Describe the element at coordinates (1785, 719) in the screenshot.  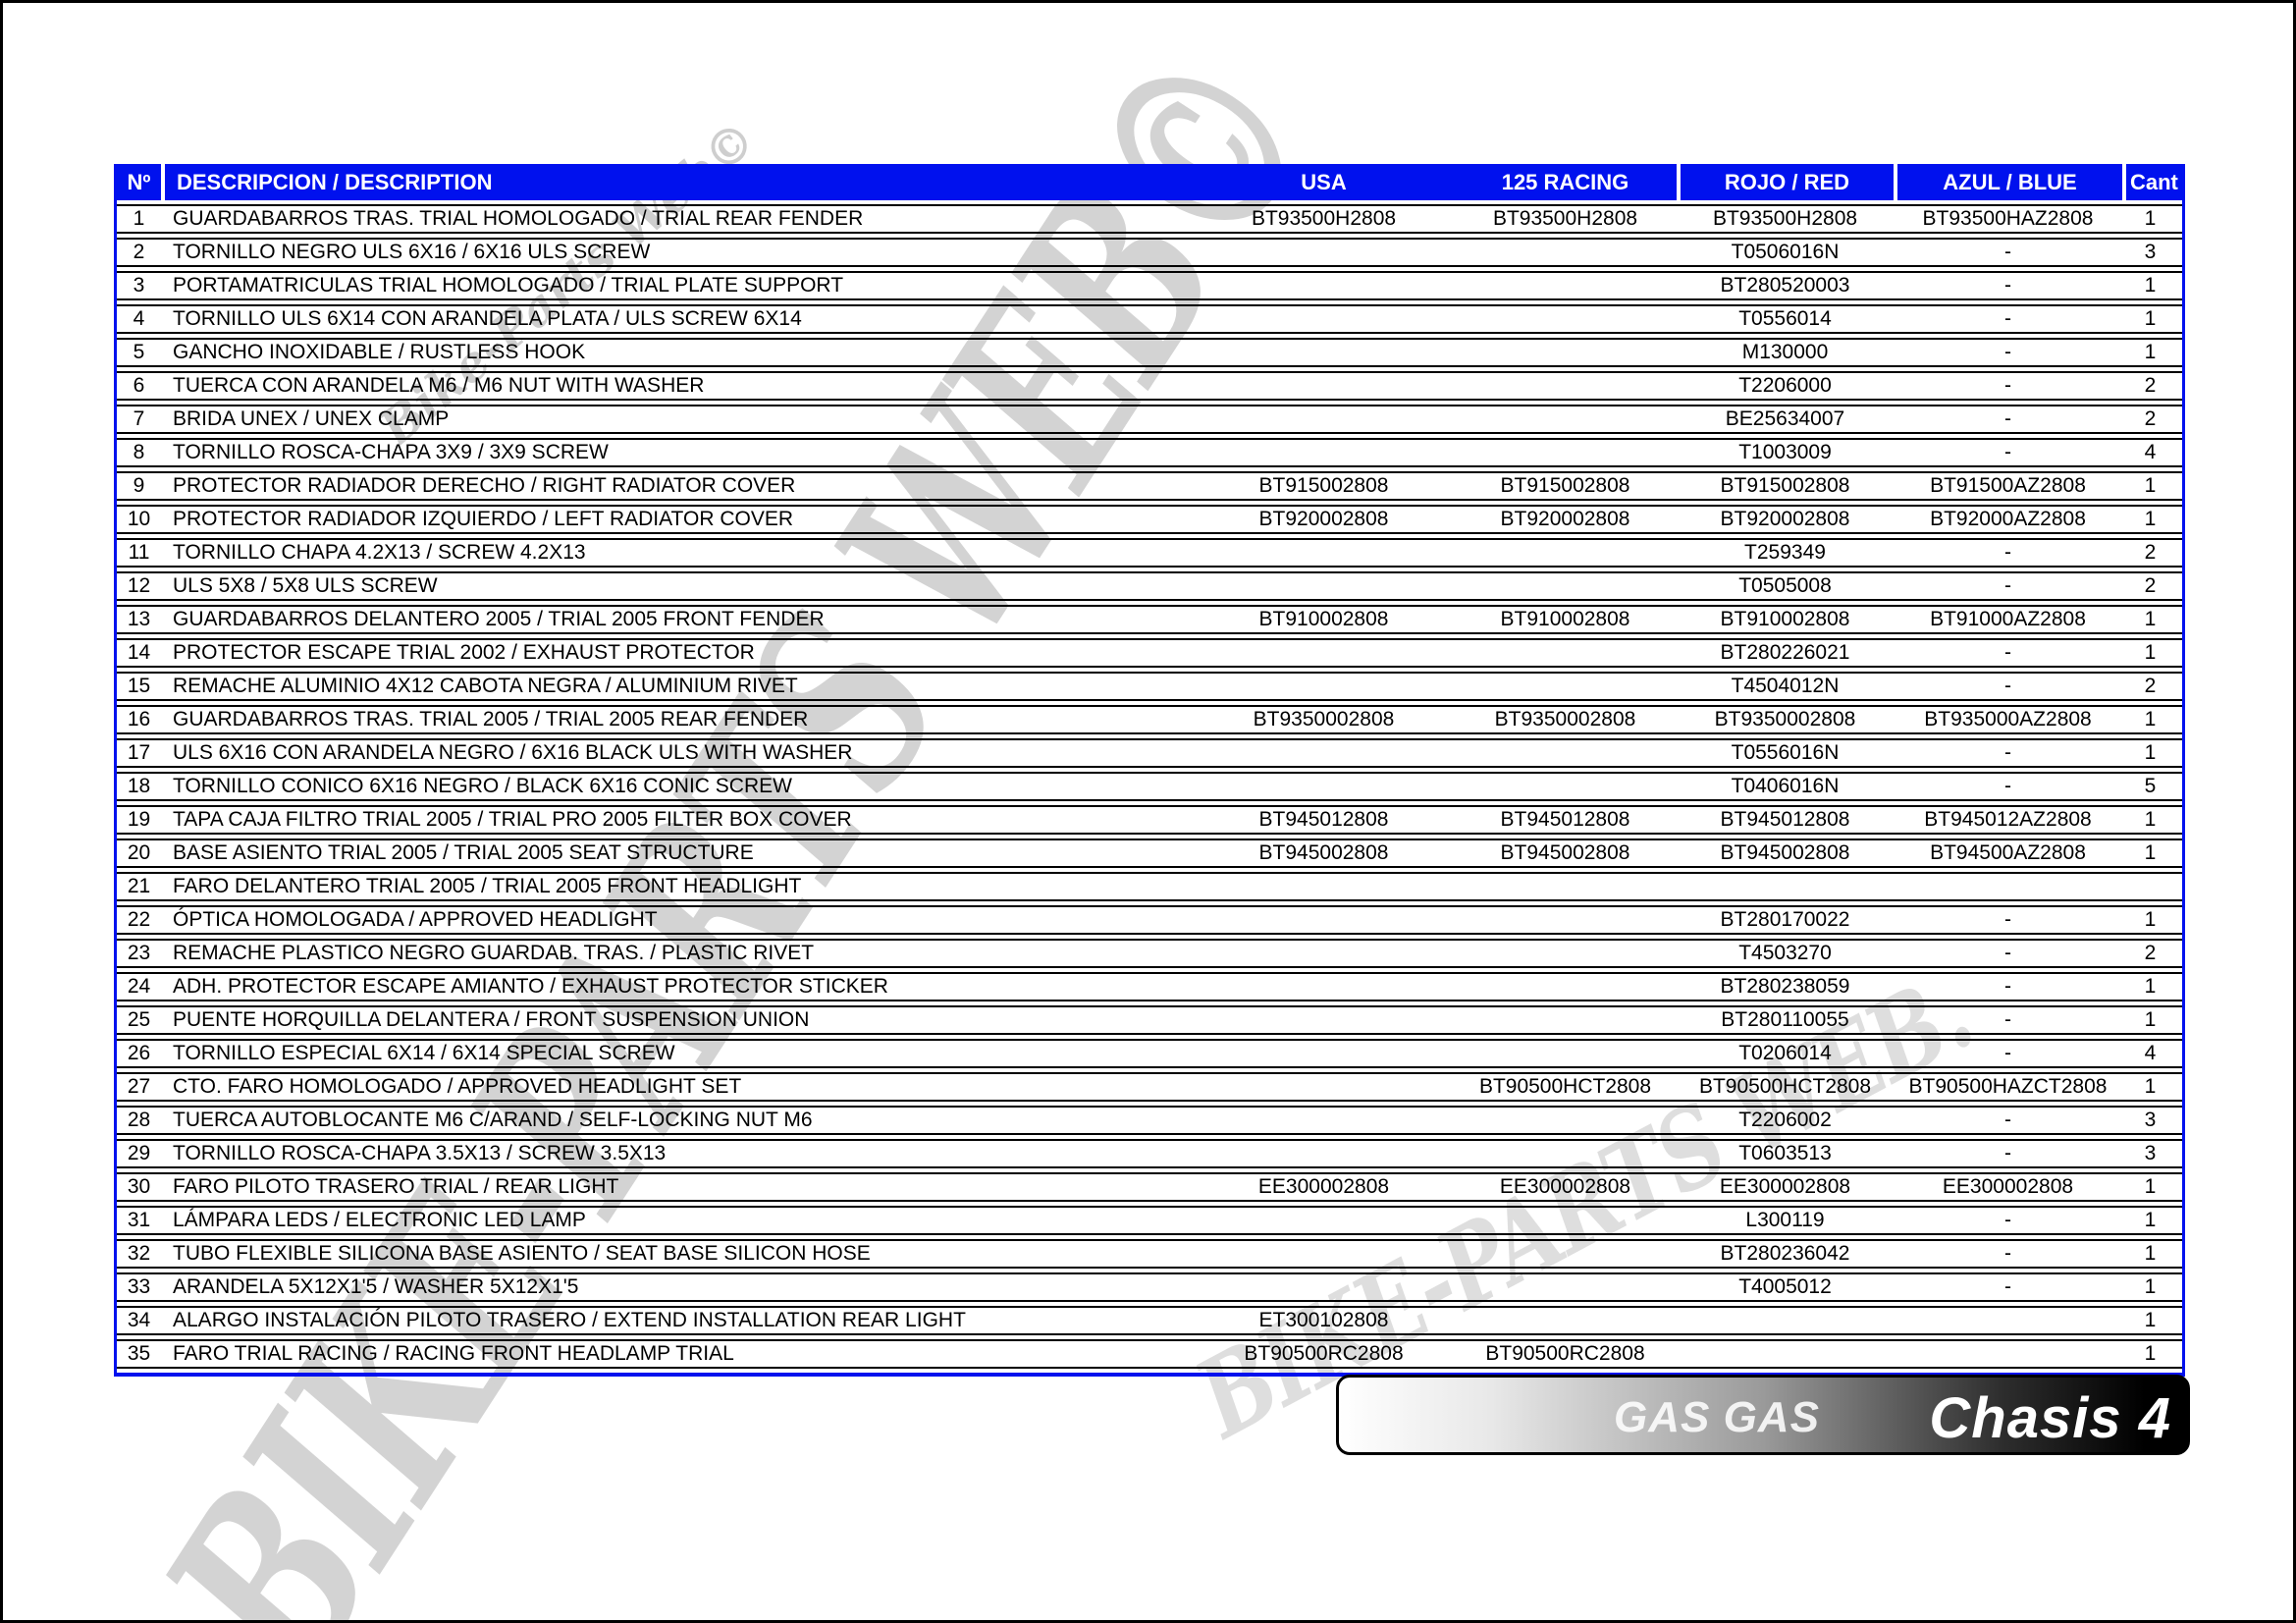
I see `rojo-part-cell: BT9350002808` at that location.